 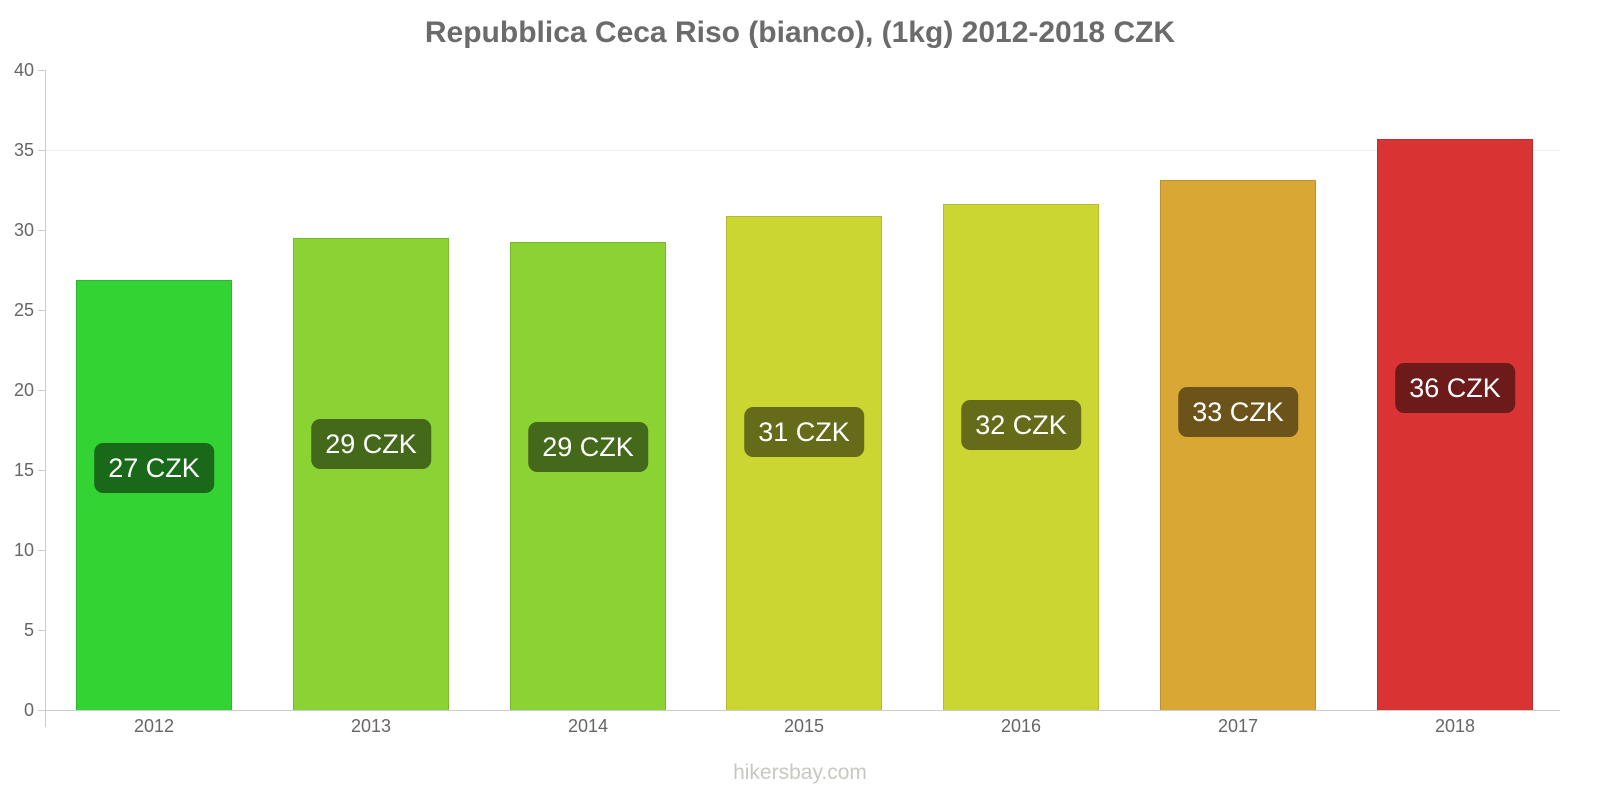 I want to click on bar-value-label-2015: 31 CZK, so click(x=804, y=432).